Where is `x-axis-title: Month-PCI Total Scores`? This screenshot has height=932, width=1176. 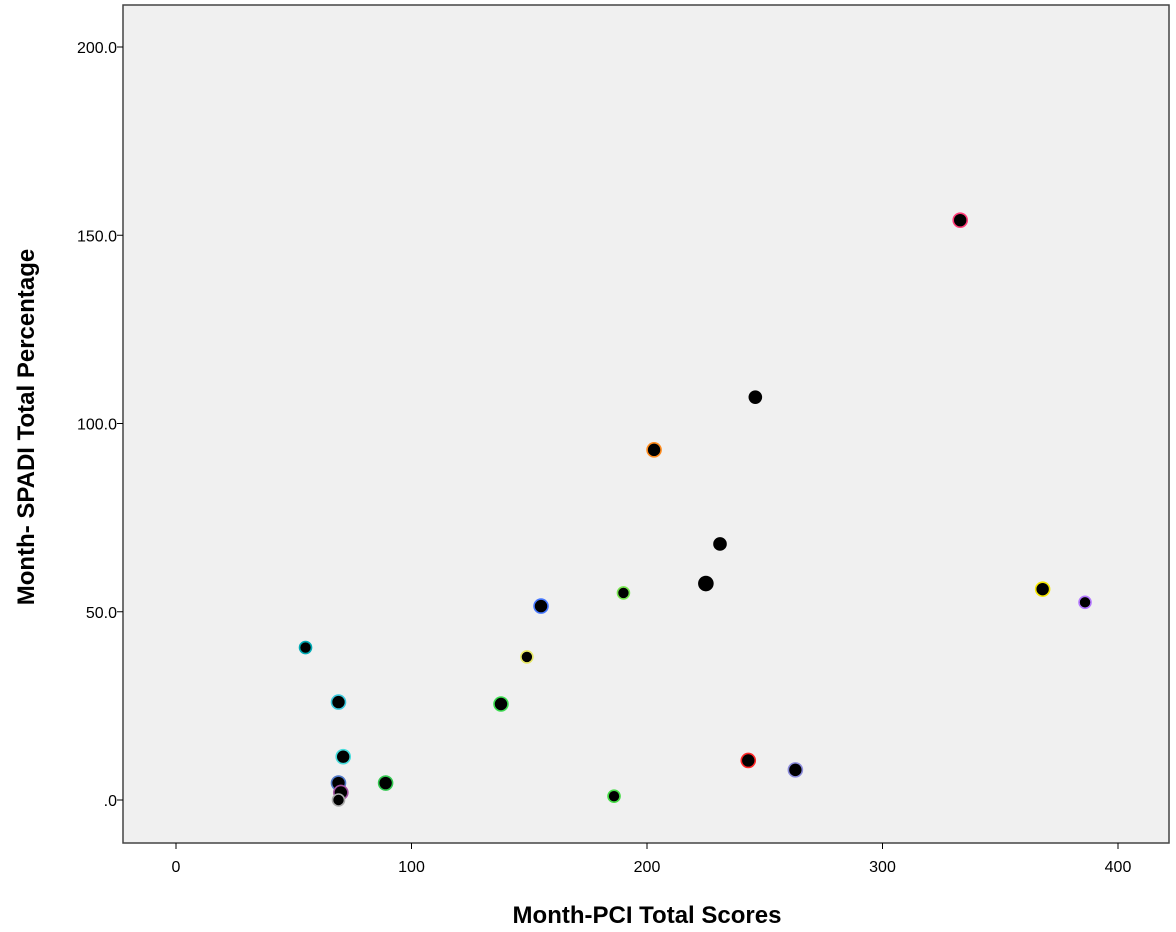 x-axis-title: Month-PCI Total Scores is located at coordinates (647, 915).